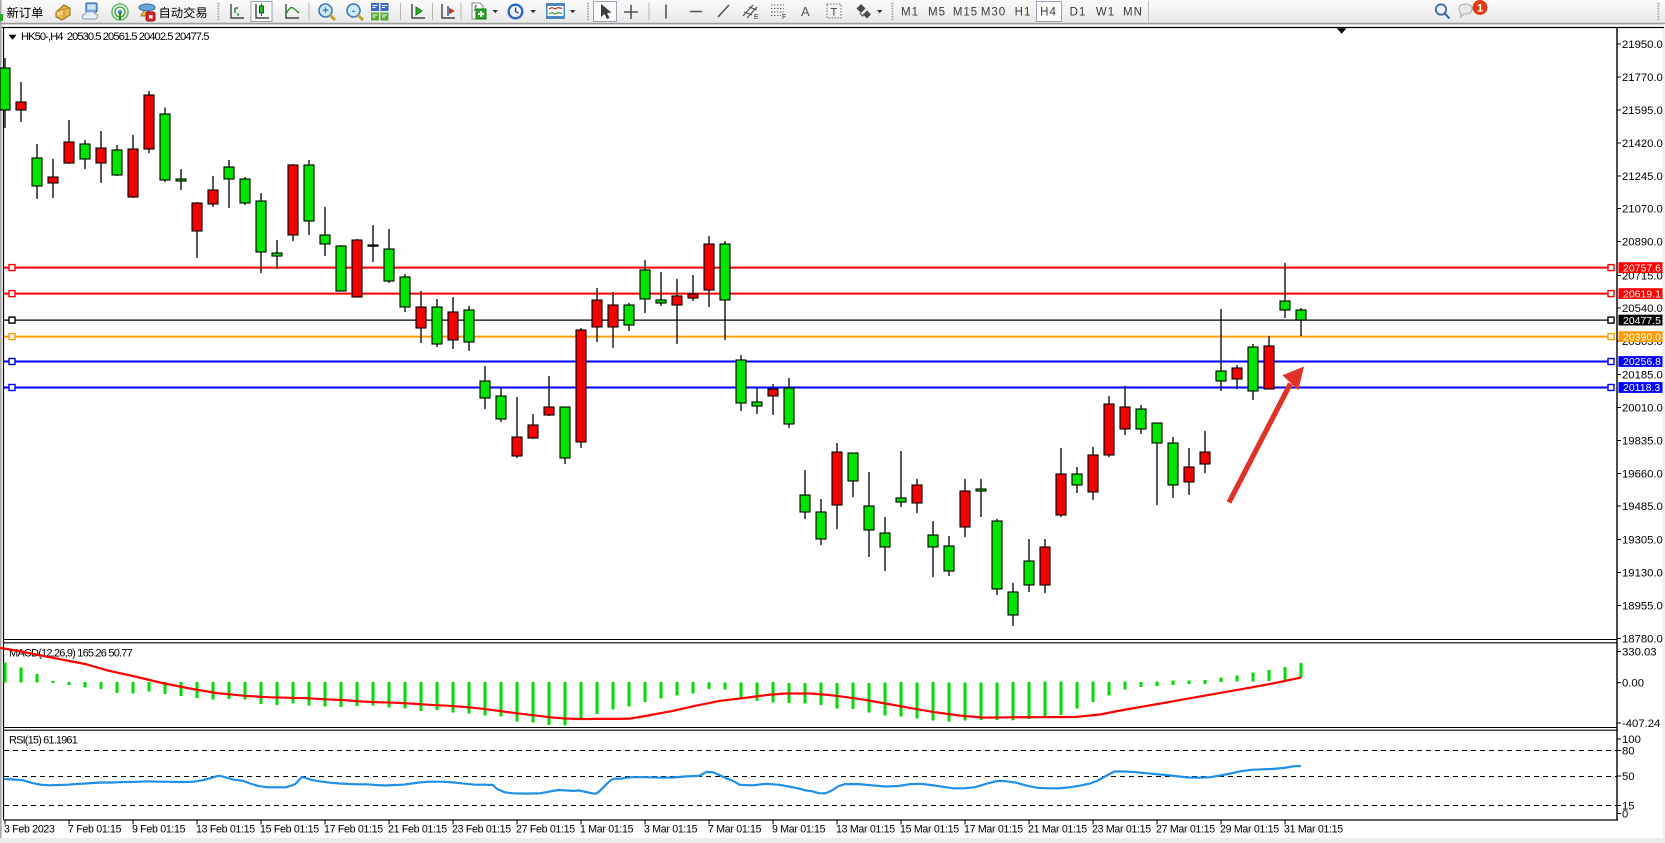 The image size is (1665, 843). What do you see at coordinates (1642, 144) in the screenshot?
I see `svg-text: 21420.0` at bounding box center [1642, 144].